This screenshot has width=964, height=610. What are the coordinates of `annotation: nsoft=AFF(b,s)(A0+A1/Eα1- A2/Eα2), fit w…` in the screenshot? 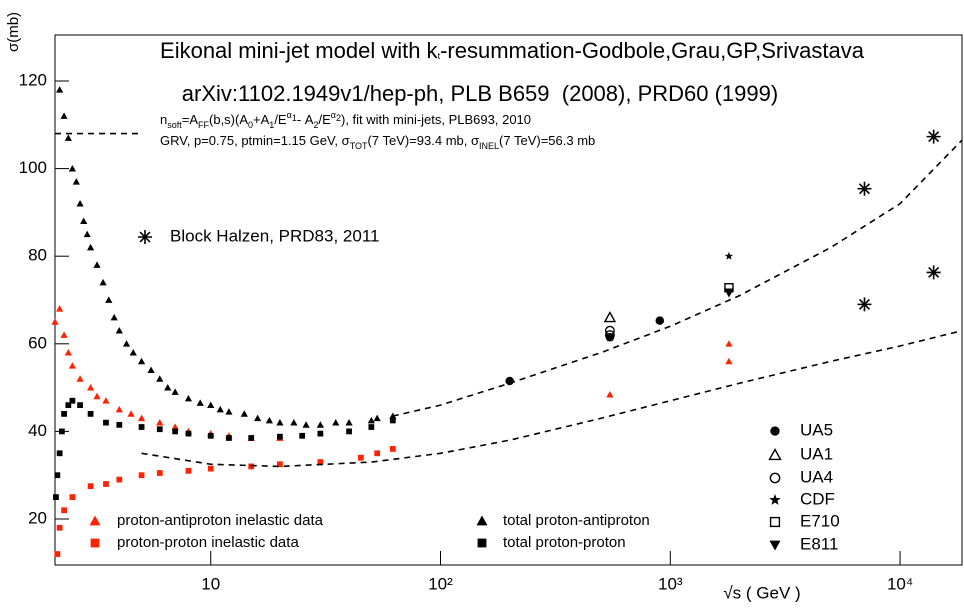 It's located at (345, 120).